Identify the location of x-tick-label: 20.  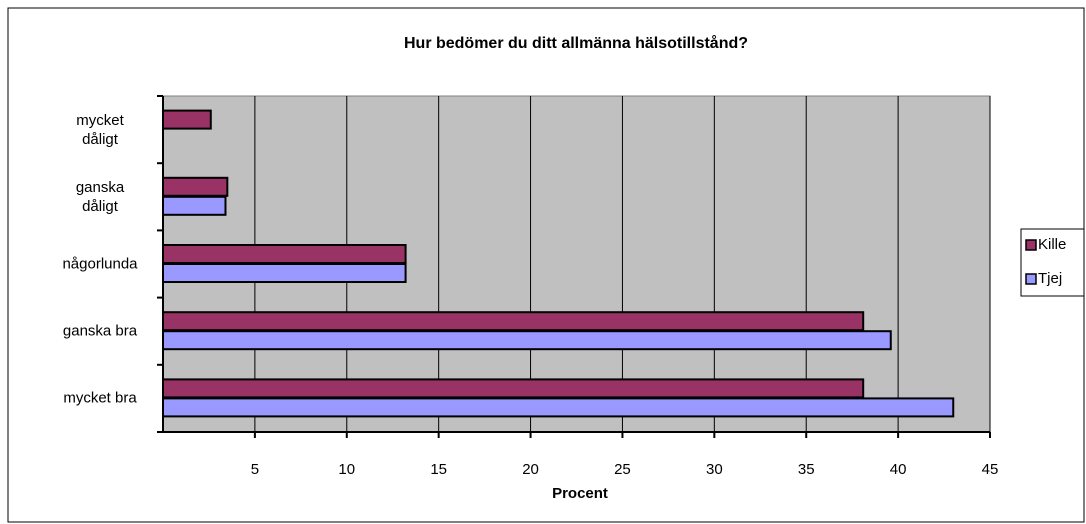
(530, 469).